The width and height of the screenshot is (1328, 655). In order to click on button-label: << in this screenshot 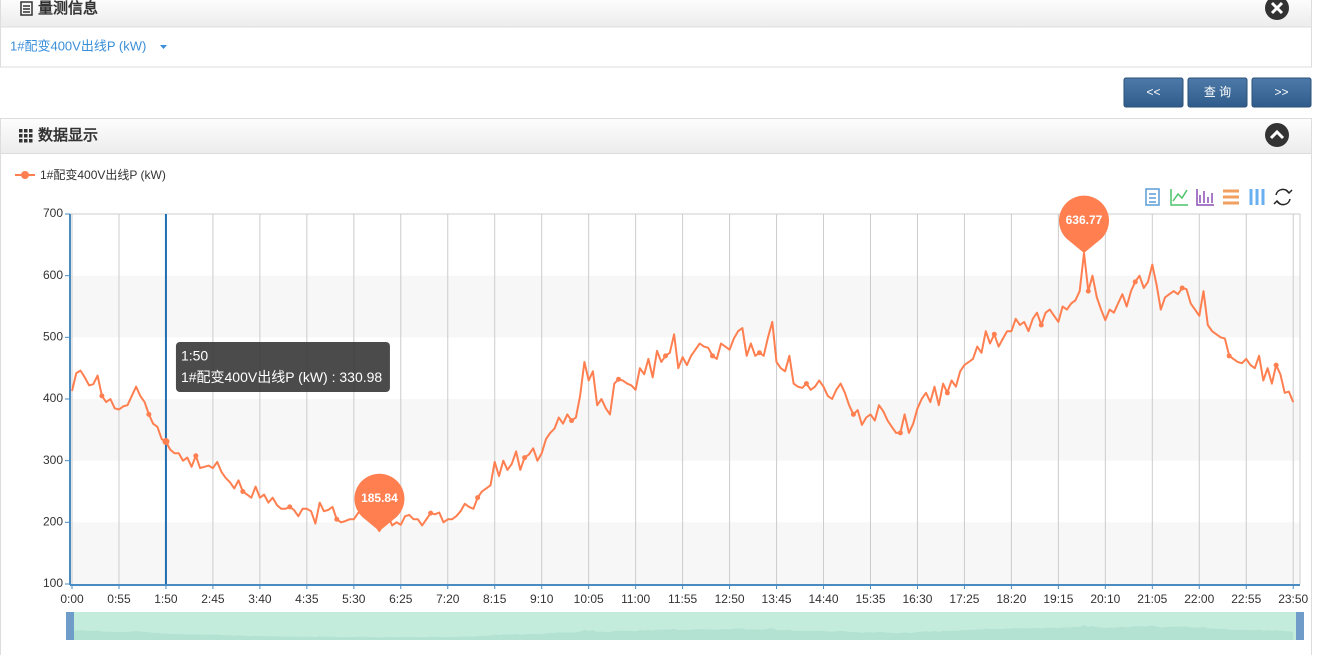, I will do `click(1153, 92)`.